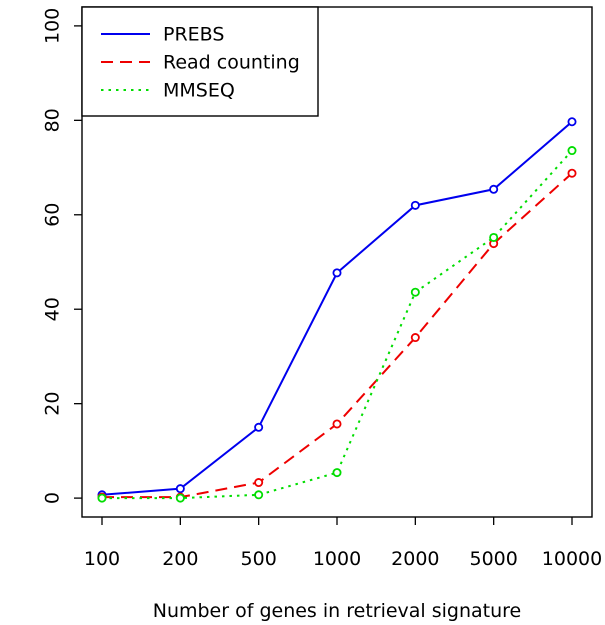 This screenshot has width=605, height=625. Describe the element at coordinates (53, 26) in the screenshot. I see `y-tick-label: 100` at that location.